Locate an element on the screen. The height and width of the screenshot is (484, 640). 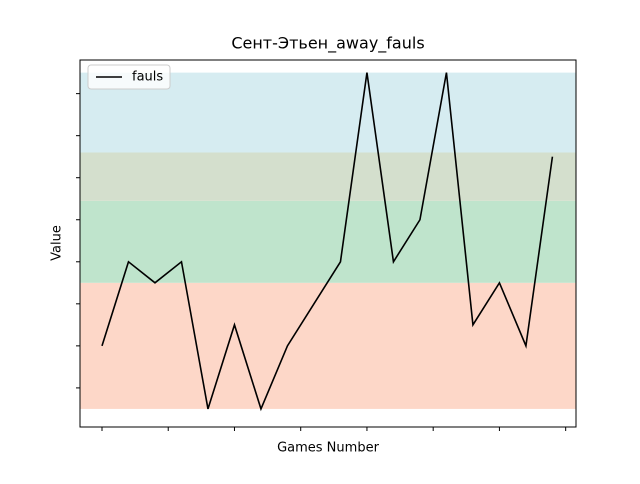
y-axis-label: Value is located at coordinates (57, 243).